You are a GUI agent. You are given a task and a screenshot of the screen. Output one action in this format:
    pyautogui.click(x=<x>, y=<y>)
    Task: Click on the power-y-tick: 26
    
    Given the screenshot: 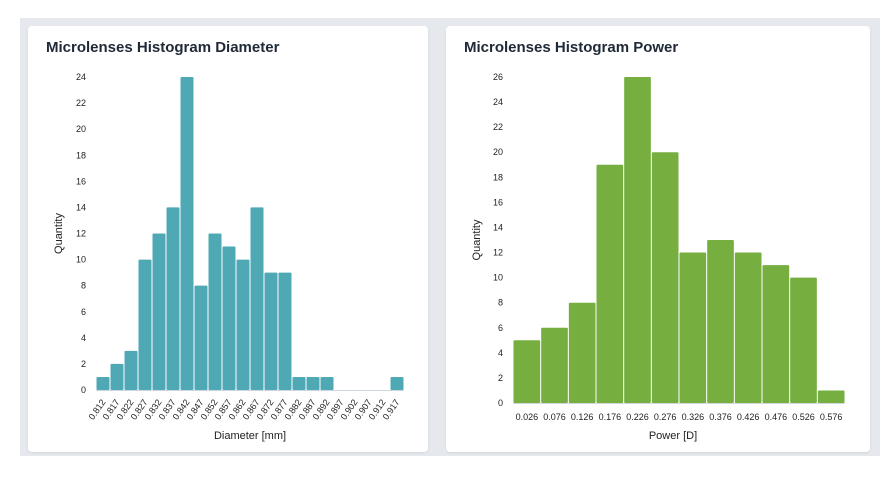 What is the action you would take?
    pyautogui.click(x=498, y=77)
    